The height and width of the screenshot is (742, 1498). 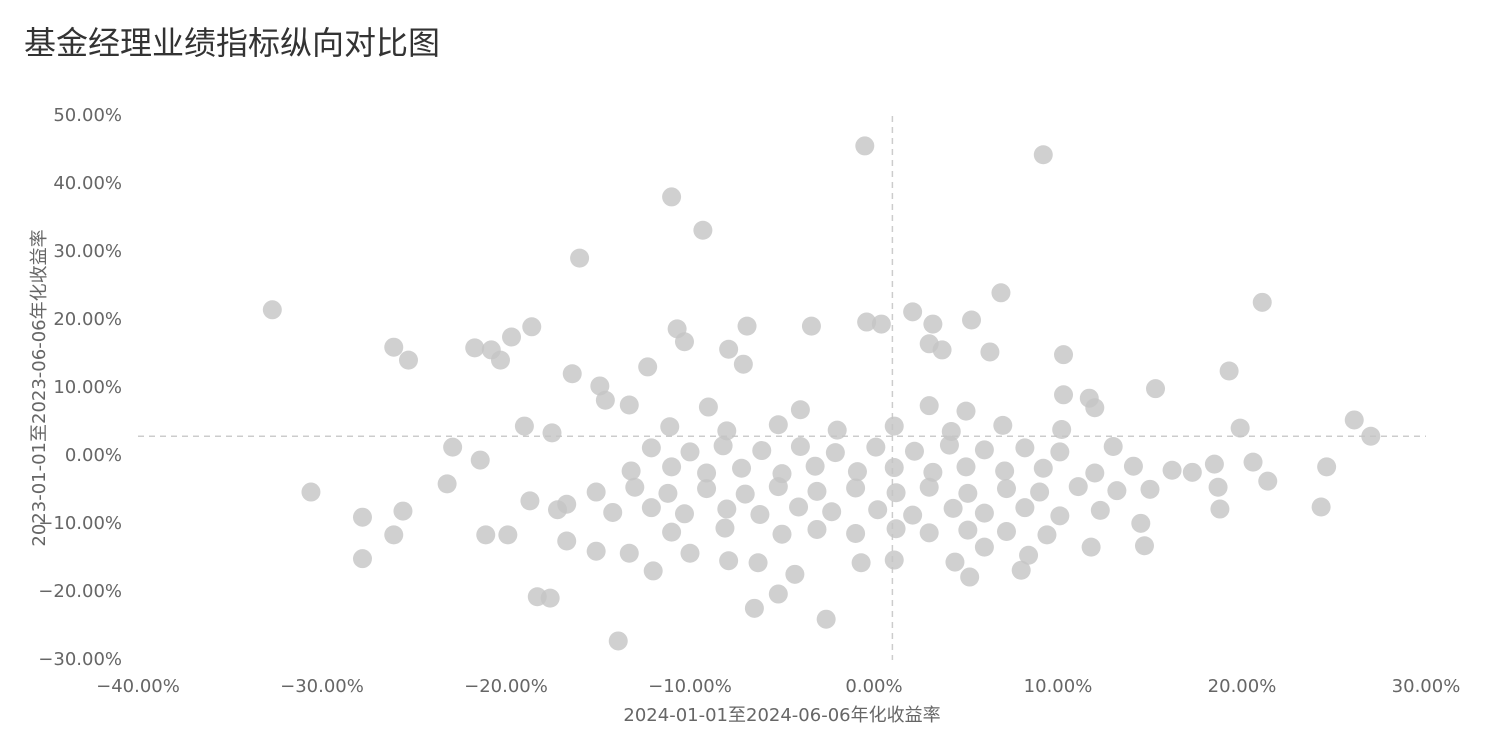 I want to click on y-tick-label: 50.00%, so click(x=87, y=115).